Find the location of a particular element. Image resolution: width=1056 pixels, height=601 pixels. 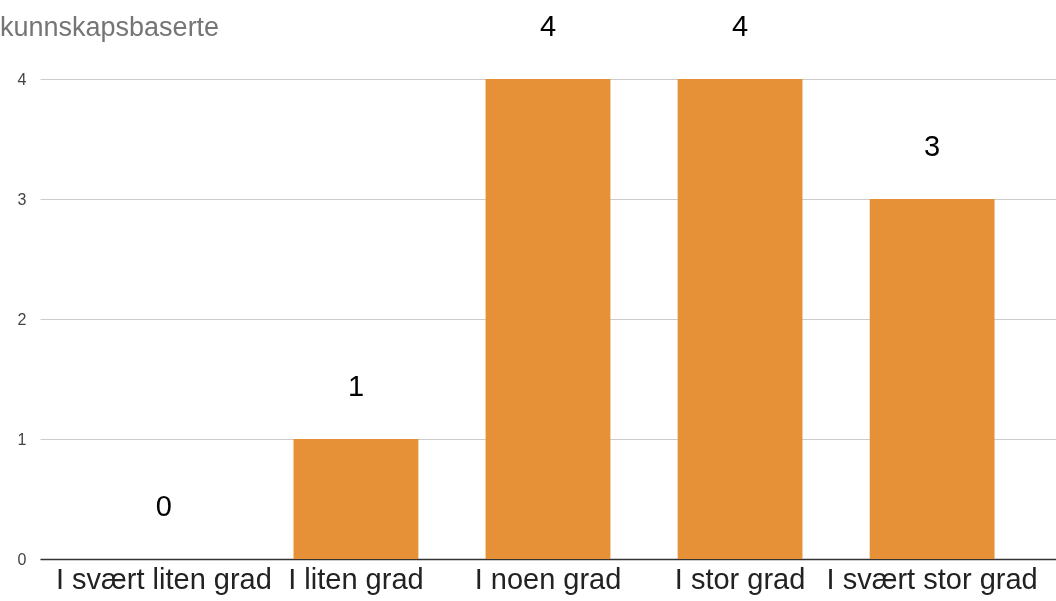

x-tick-label: I svært stor grad is located at coordinates (932, 578).